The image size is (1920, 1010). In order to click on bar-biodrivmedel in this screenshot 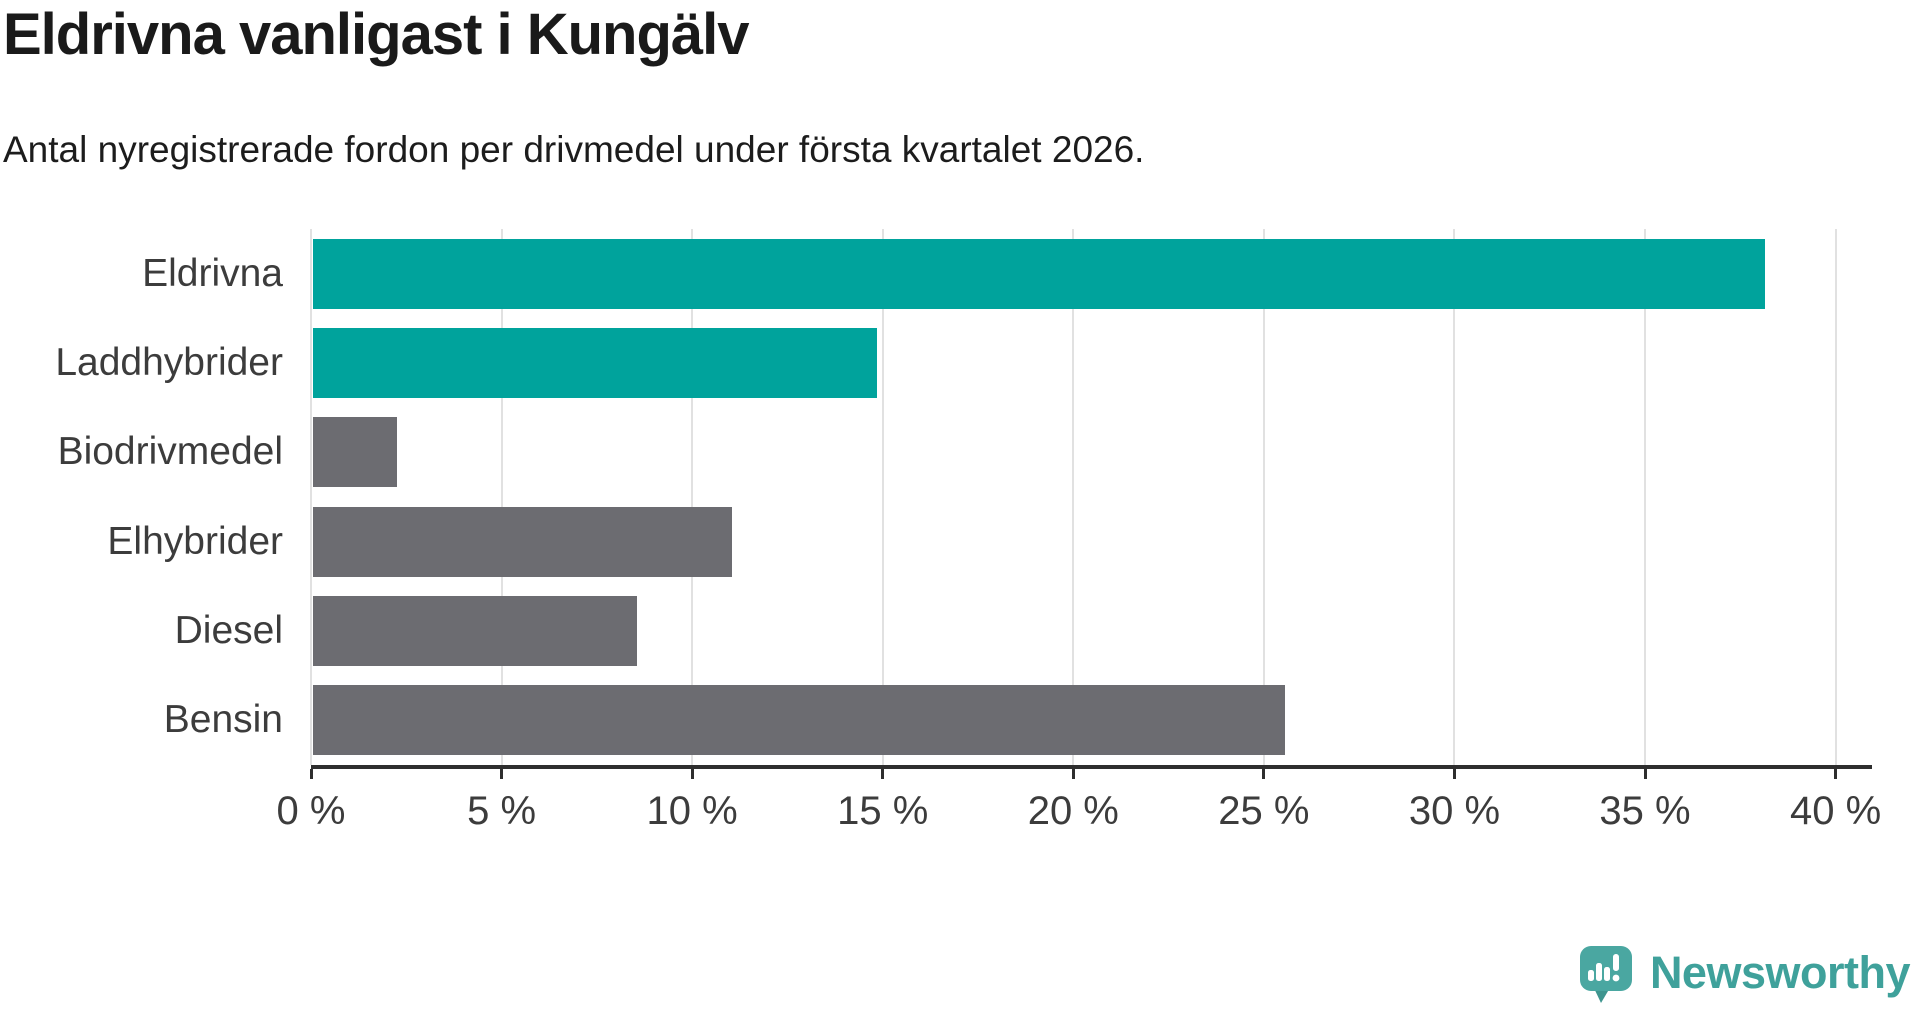, I will do `click(355, 452)`.